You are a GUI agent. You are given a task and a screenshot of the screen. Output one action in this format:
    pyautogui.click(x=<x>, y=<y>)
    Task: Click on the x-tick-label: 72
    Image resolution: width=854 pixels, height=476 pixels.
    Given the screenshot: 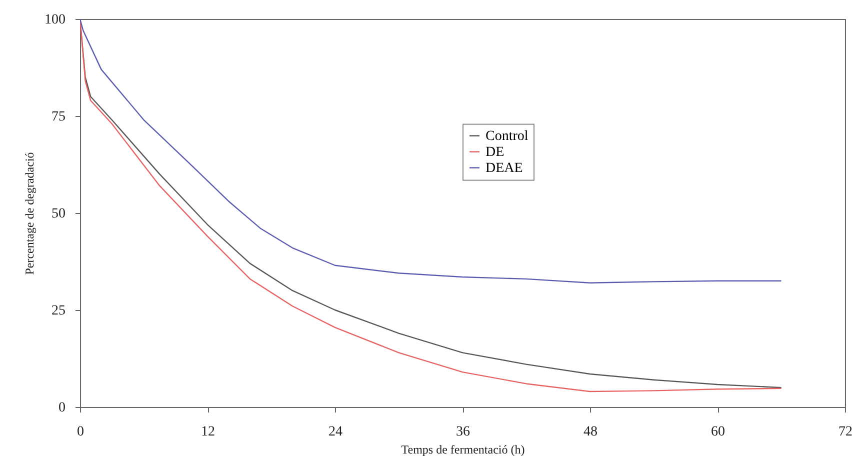 What is the action you would take?
    pyautogui.click(x=845, y=432)
    